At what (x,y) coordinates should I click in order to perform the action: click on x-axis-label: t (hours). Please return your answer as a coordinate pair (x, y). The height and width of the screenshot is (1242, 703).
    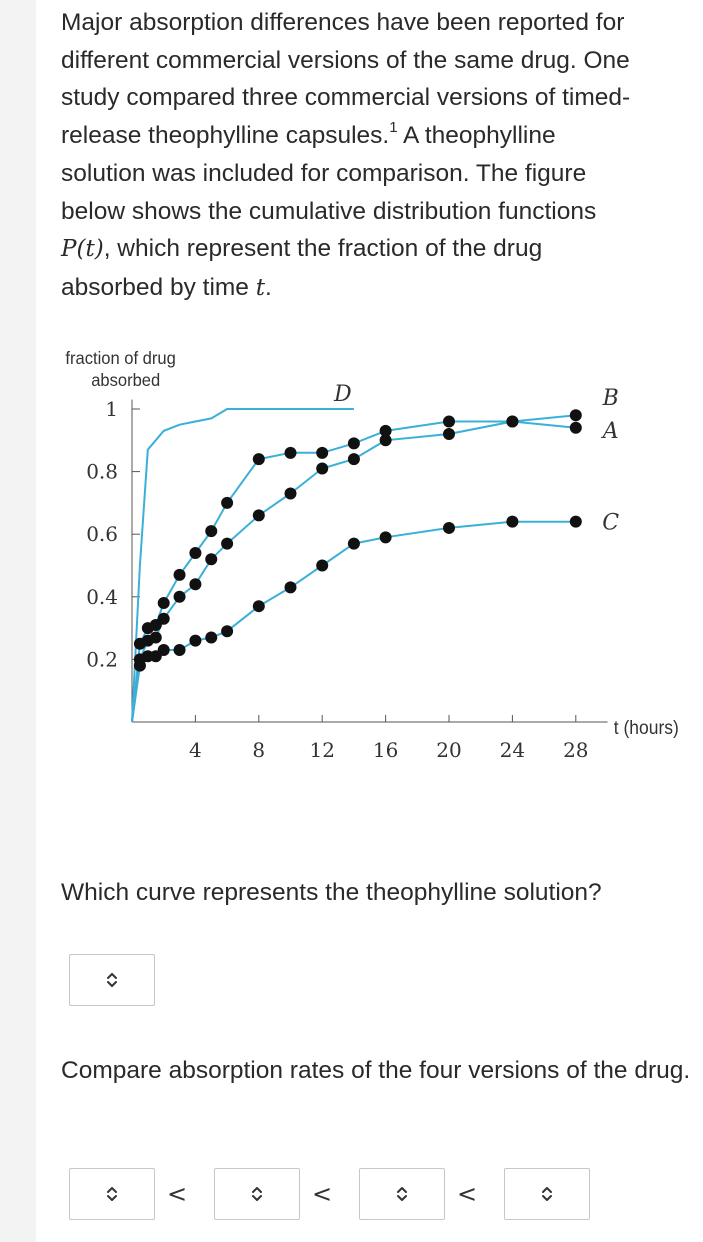
    Looking at the image, I should click on (646, 727).